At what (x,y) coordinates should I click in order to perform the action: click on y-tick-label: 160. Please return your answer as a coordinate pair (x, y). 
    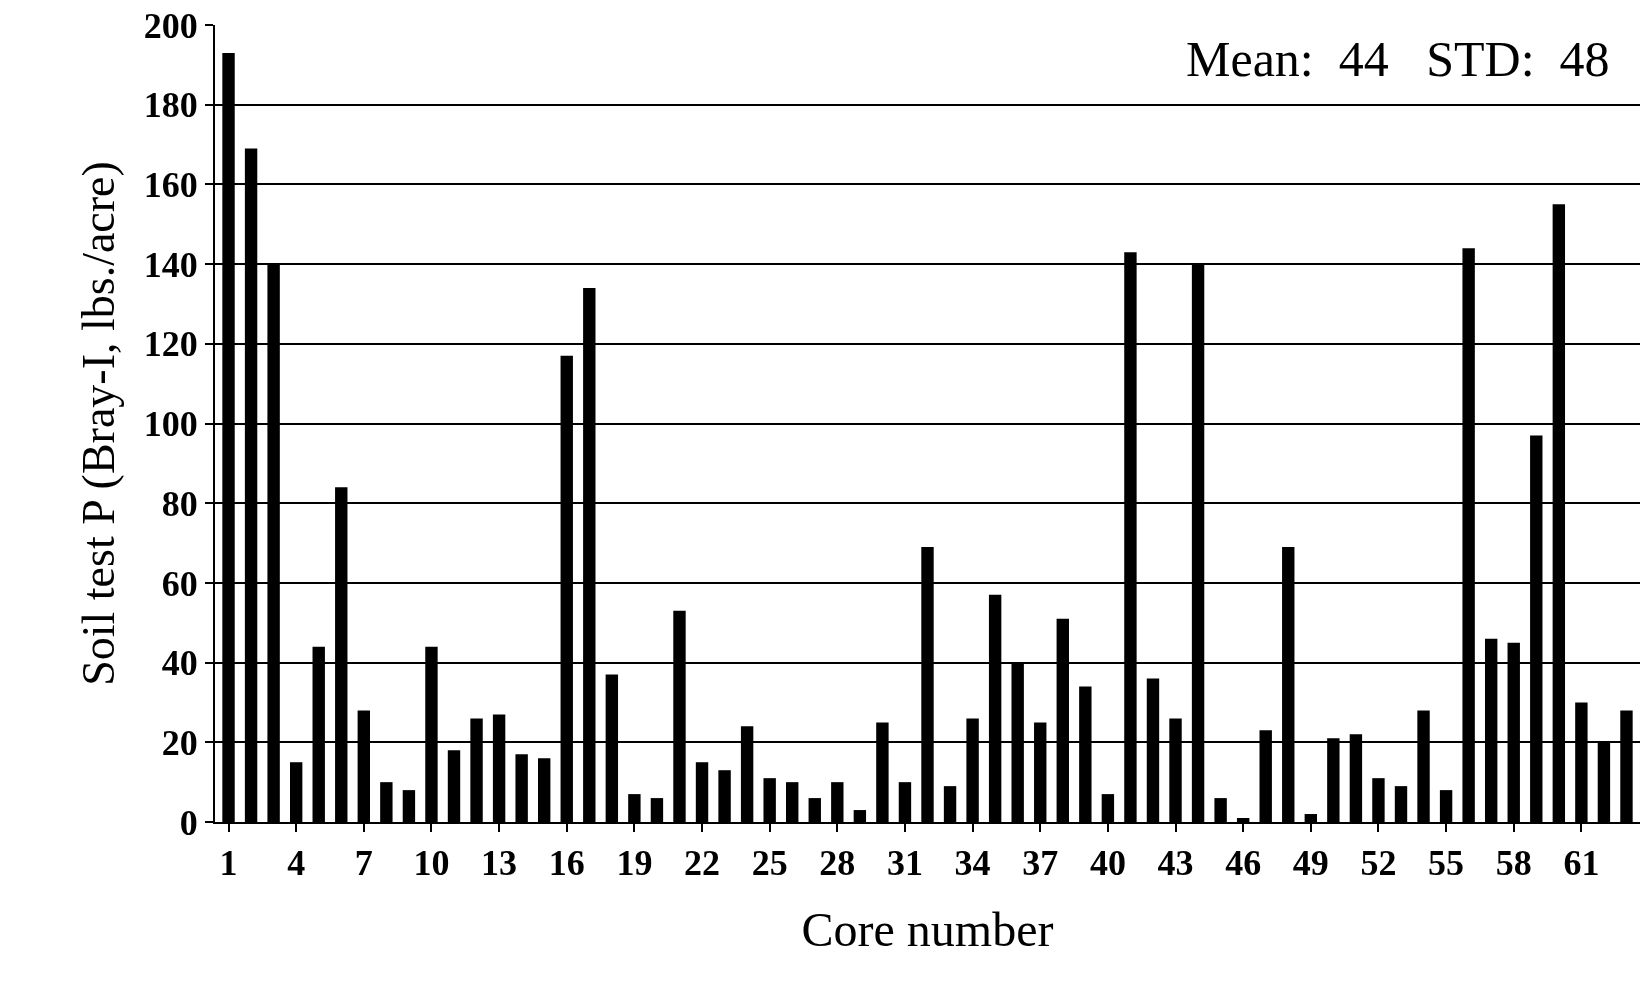
    Looking at the image, I should click on (170, 185).